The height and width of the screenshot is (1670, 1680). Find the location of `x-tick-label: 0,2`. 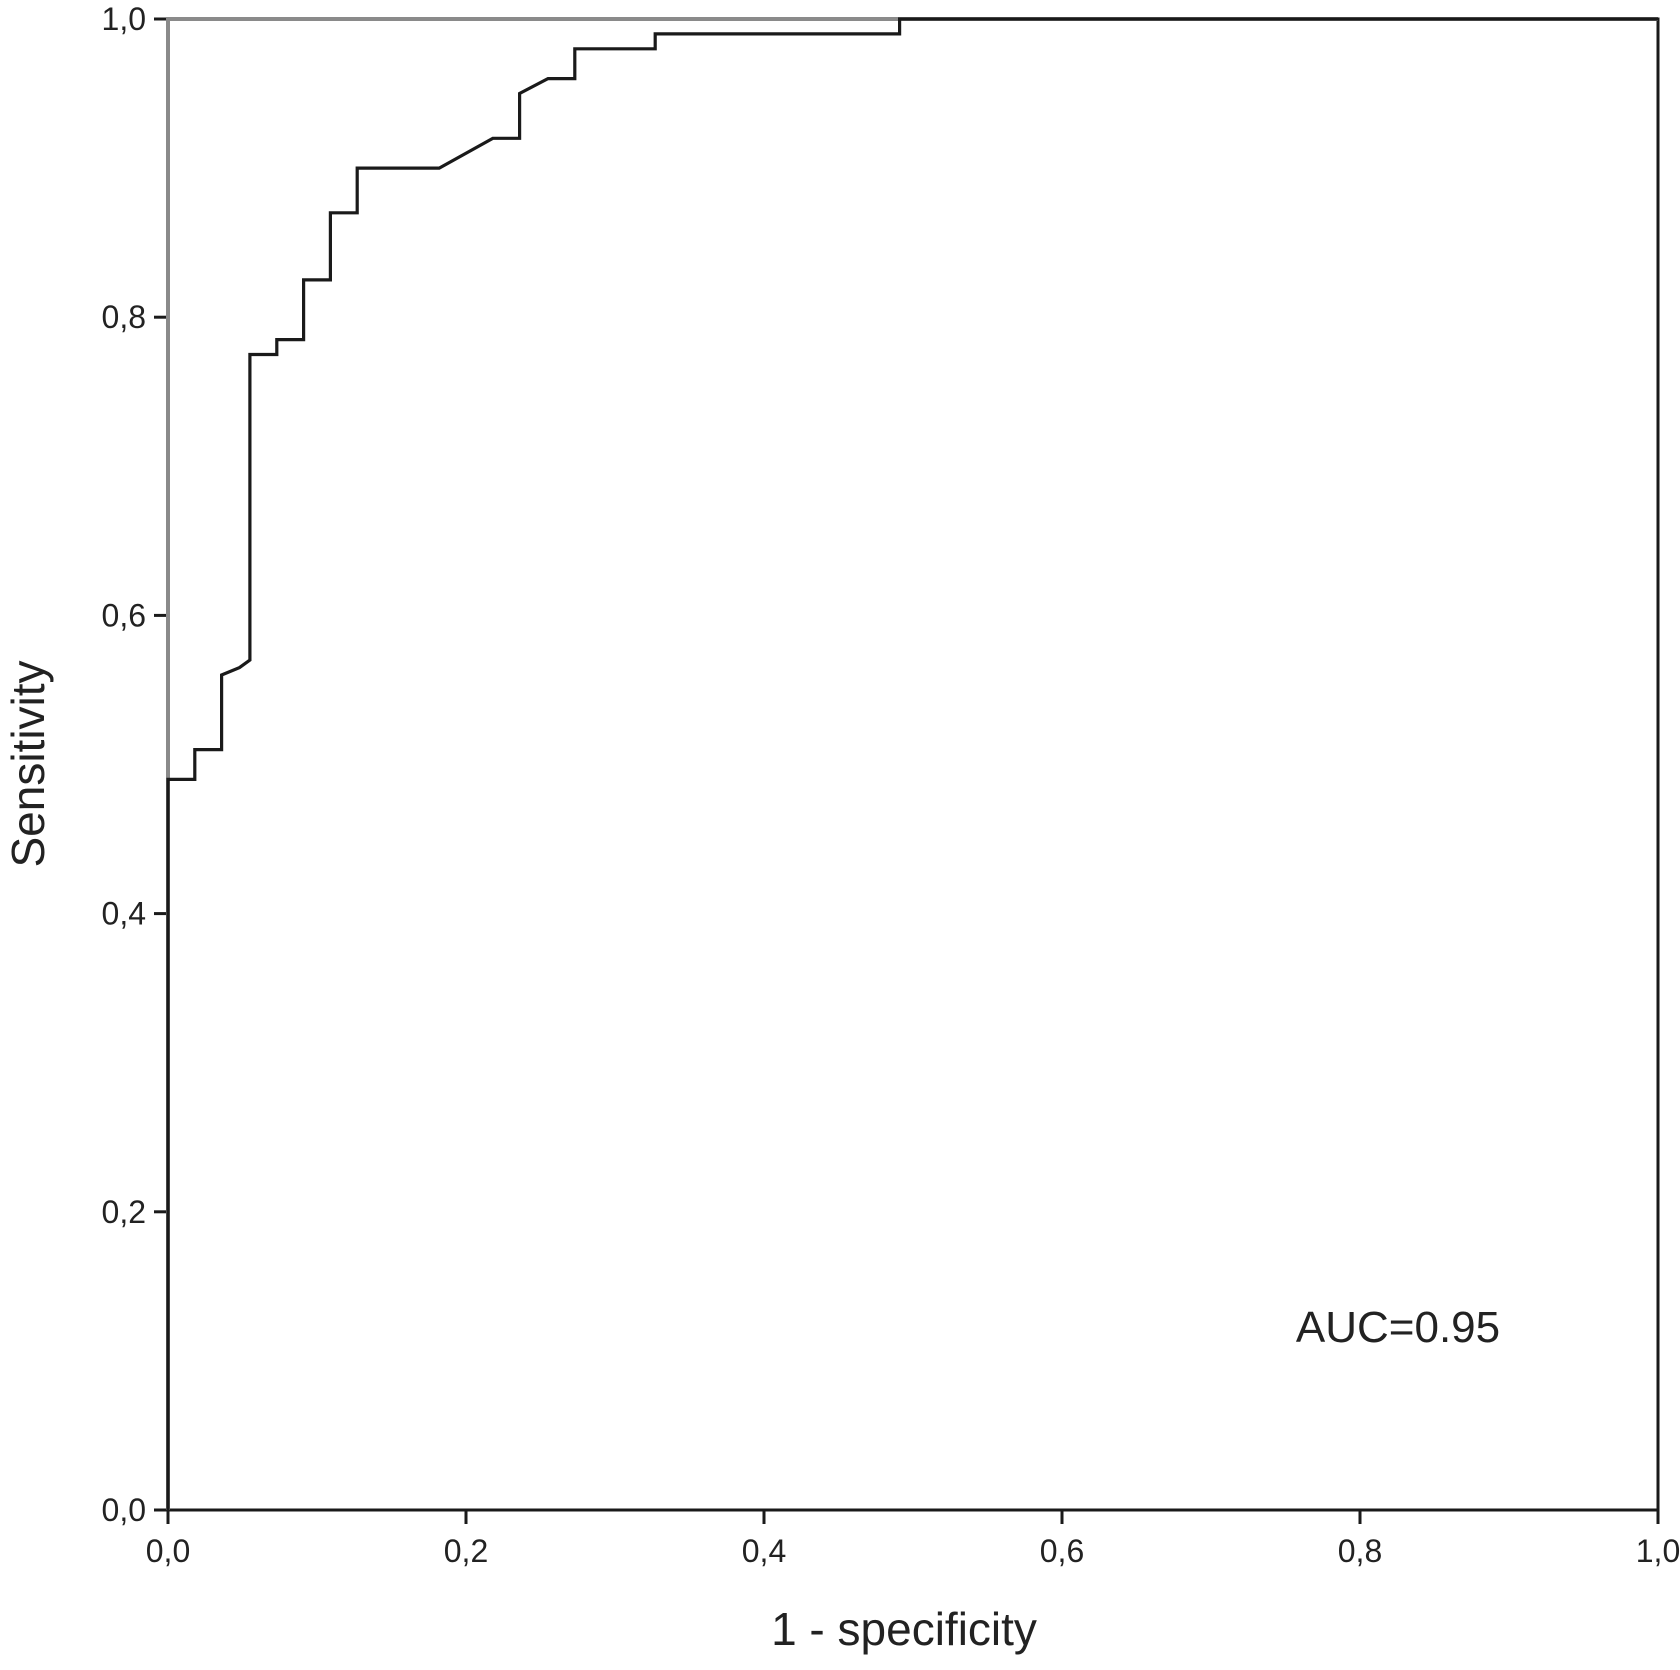

x-tick-label: 0,2 is located at coordinates (466, 1551).